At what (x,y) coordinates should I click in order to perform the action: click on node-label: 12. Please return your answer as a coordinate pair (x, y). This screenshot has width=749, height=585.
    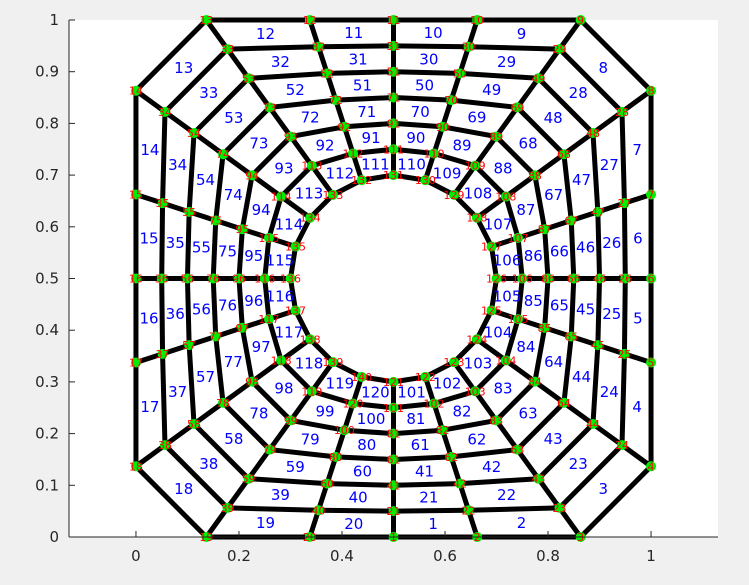
    Looking at the image, I should click on (310, 20).